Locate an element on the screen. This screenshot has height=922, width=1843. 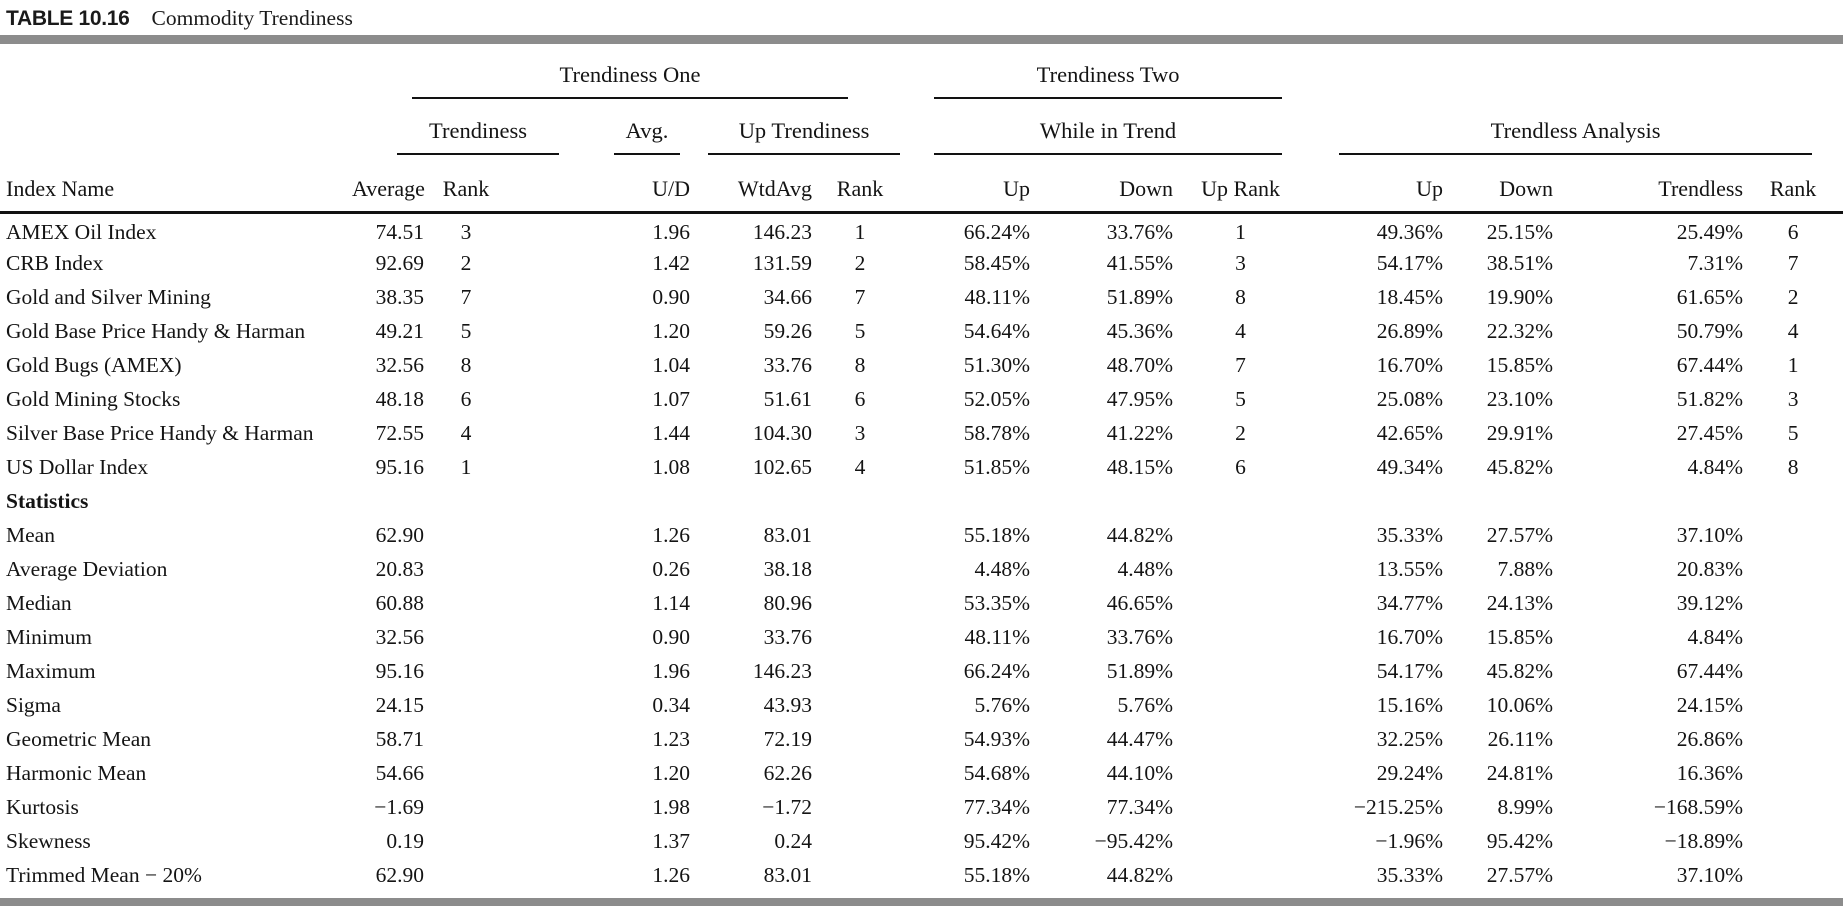
row-label: Gold Bugs (AMEX) is located at coordinates (94, 364).